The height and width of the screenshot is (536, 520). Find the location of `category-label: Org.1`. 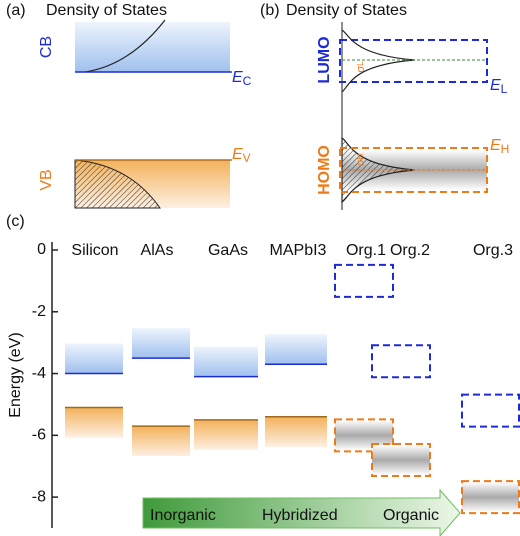

category-label: Org.1 is located at coordinates (366, 250).